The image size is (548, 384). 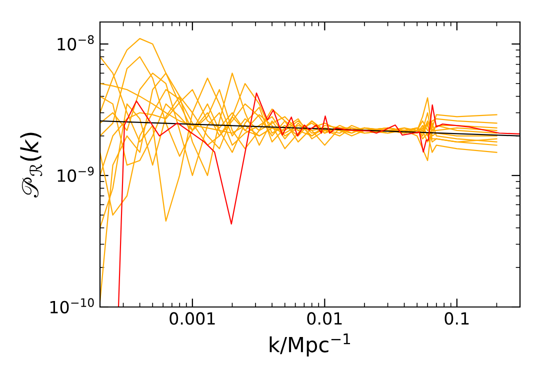 I want to click on y-axis-title: 𝒫$_{ℛ}$(k), so click(x=31, y=165).